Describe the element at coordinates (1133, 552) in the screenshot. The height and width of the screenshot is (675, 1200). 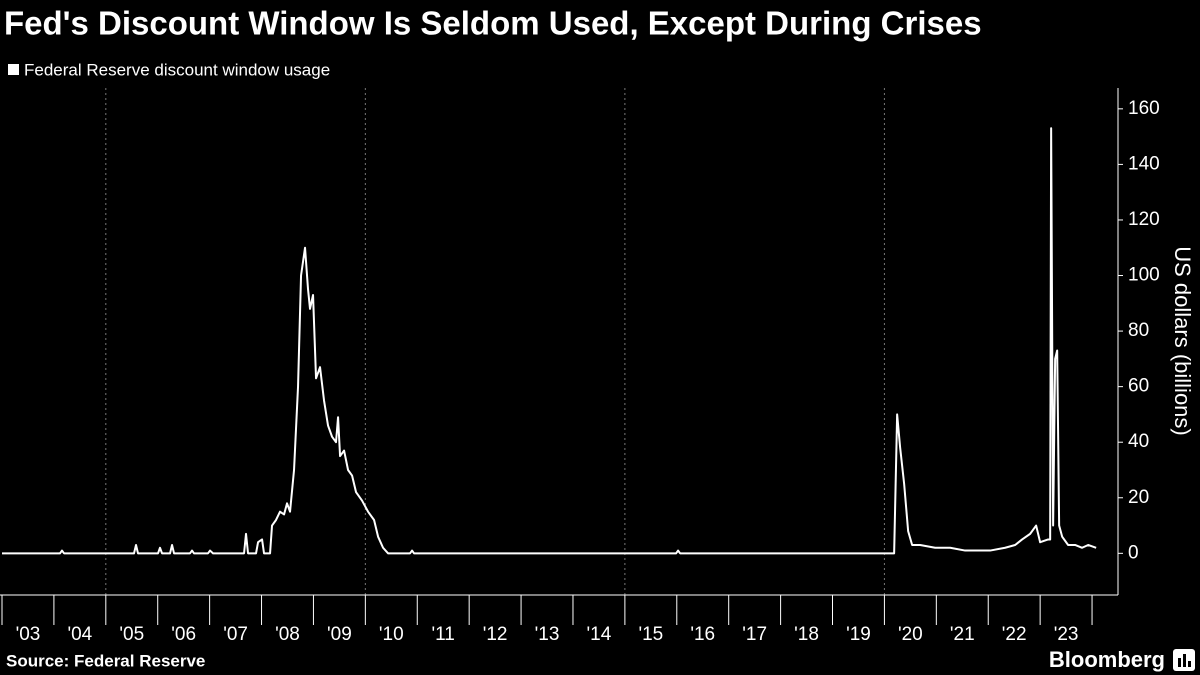
I see `y-tick-label: 0` at that location.